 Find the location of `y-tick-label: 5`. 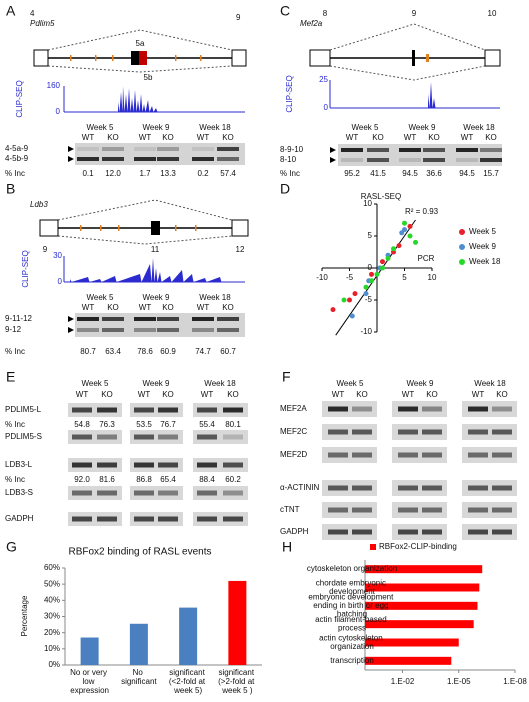

y-tick-label: 5 is located at coordinates (370, 235).